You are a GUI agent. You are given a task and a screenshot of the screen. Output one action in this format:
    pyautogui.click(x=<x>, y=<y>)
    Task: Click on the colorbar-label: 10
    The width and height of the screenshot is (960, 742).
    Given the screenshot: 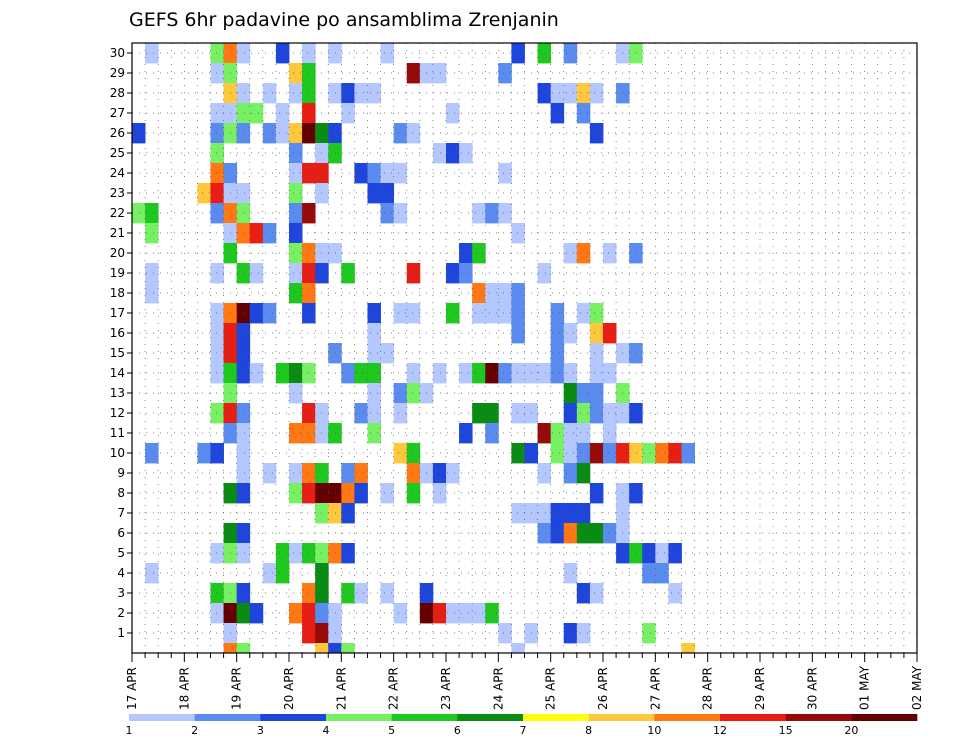 What is the action you would take?
    pyautogui.click(x=654, y=730)
    